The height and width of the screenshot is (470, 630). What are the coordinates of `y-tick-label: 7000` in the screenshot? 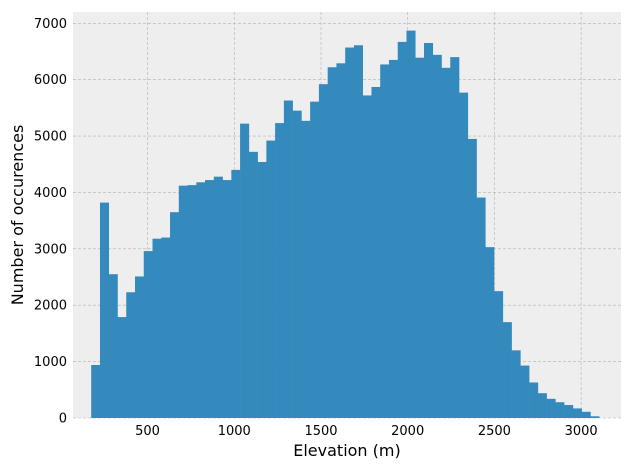 It's located at (50, 24).